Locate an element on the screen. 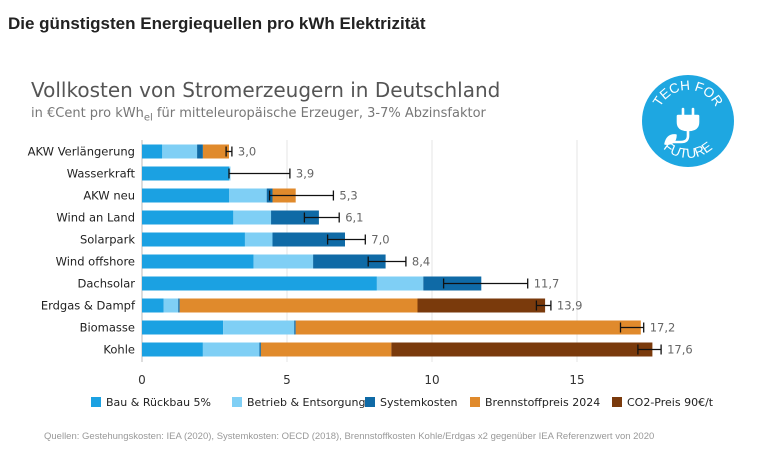 This screenshot has height=455, width=765. x-tick-label: 5 is located at coordinates (287, 380).